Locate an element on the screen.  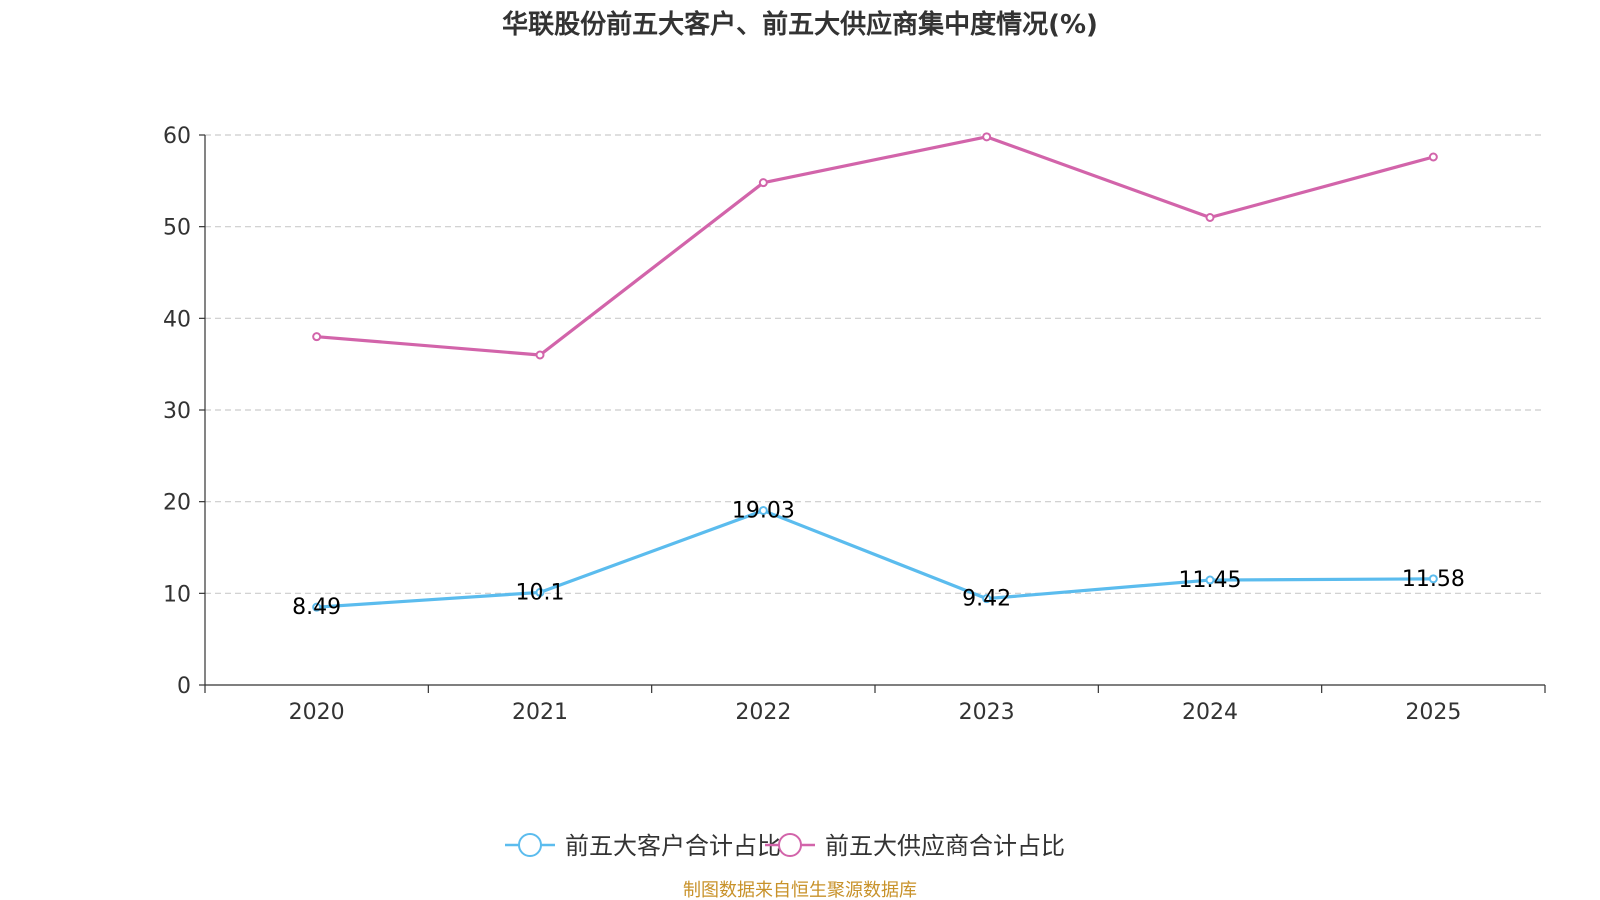
legend-item: 前五大客户合计占比 is located at coordinates (643, 846).